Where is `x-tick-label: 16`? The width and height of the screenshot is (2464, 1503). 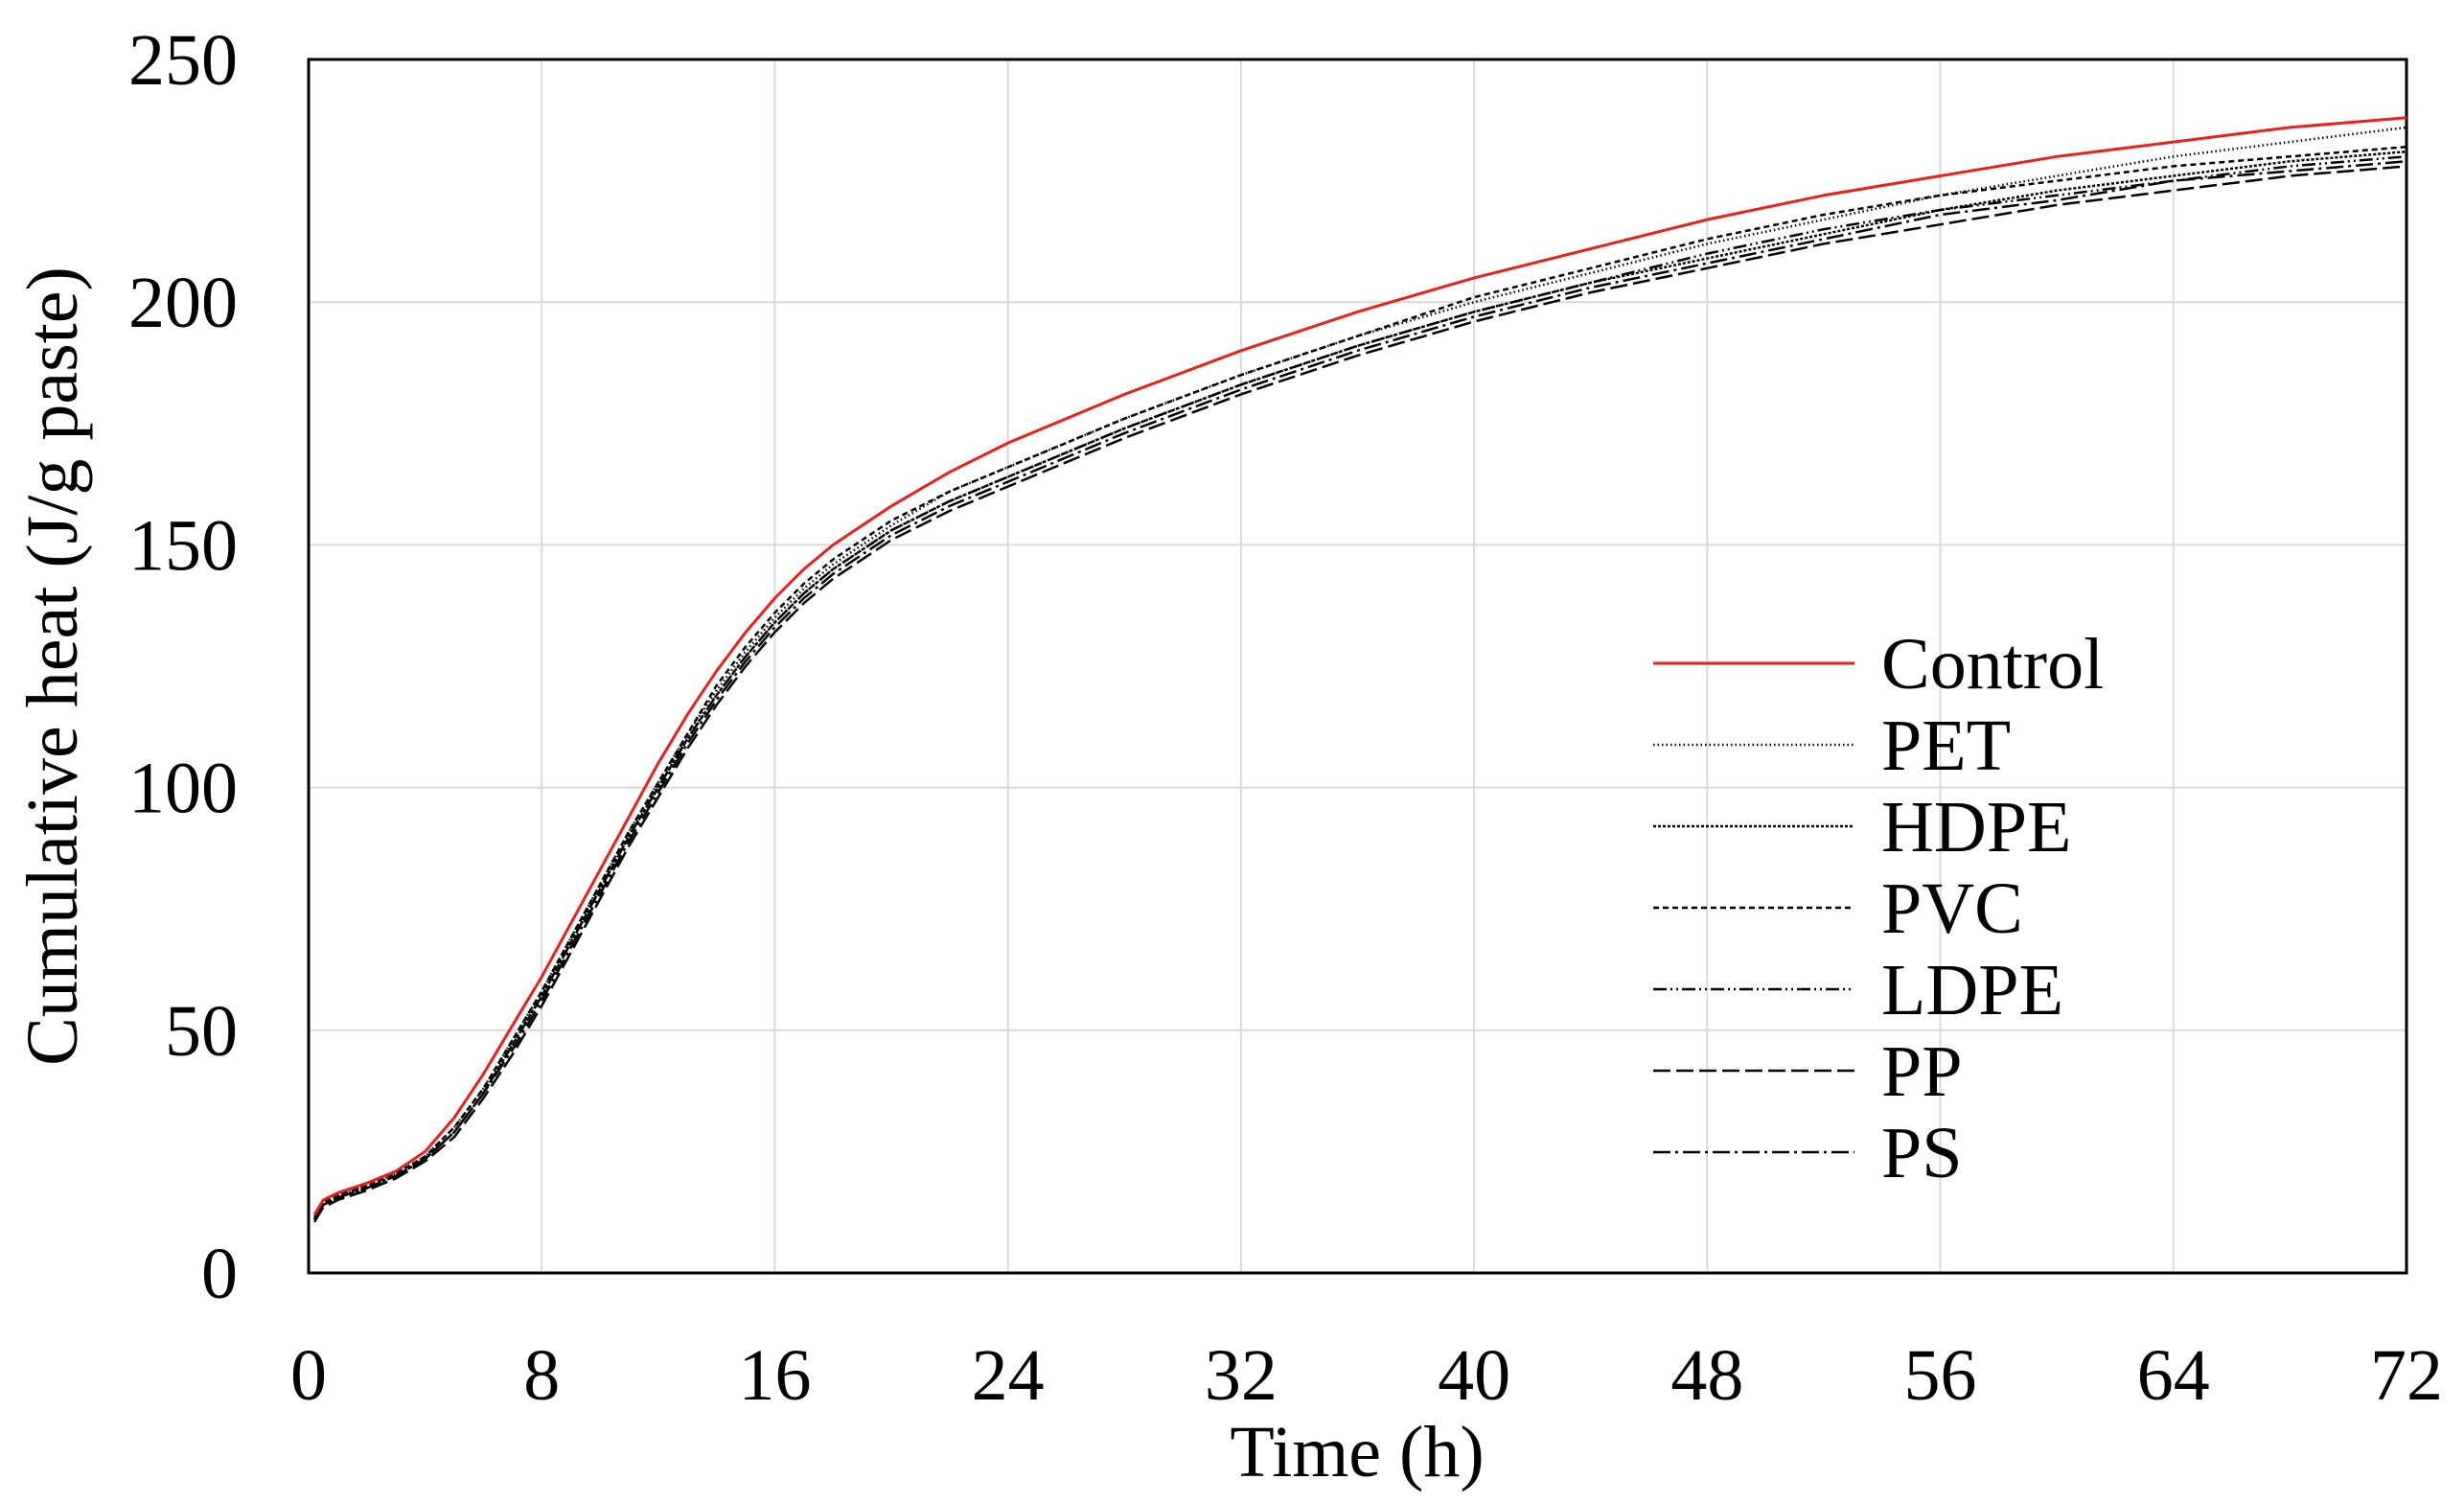 x-tick-label: 16 is located at coordinates (774, 1375).